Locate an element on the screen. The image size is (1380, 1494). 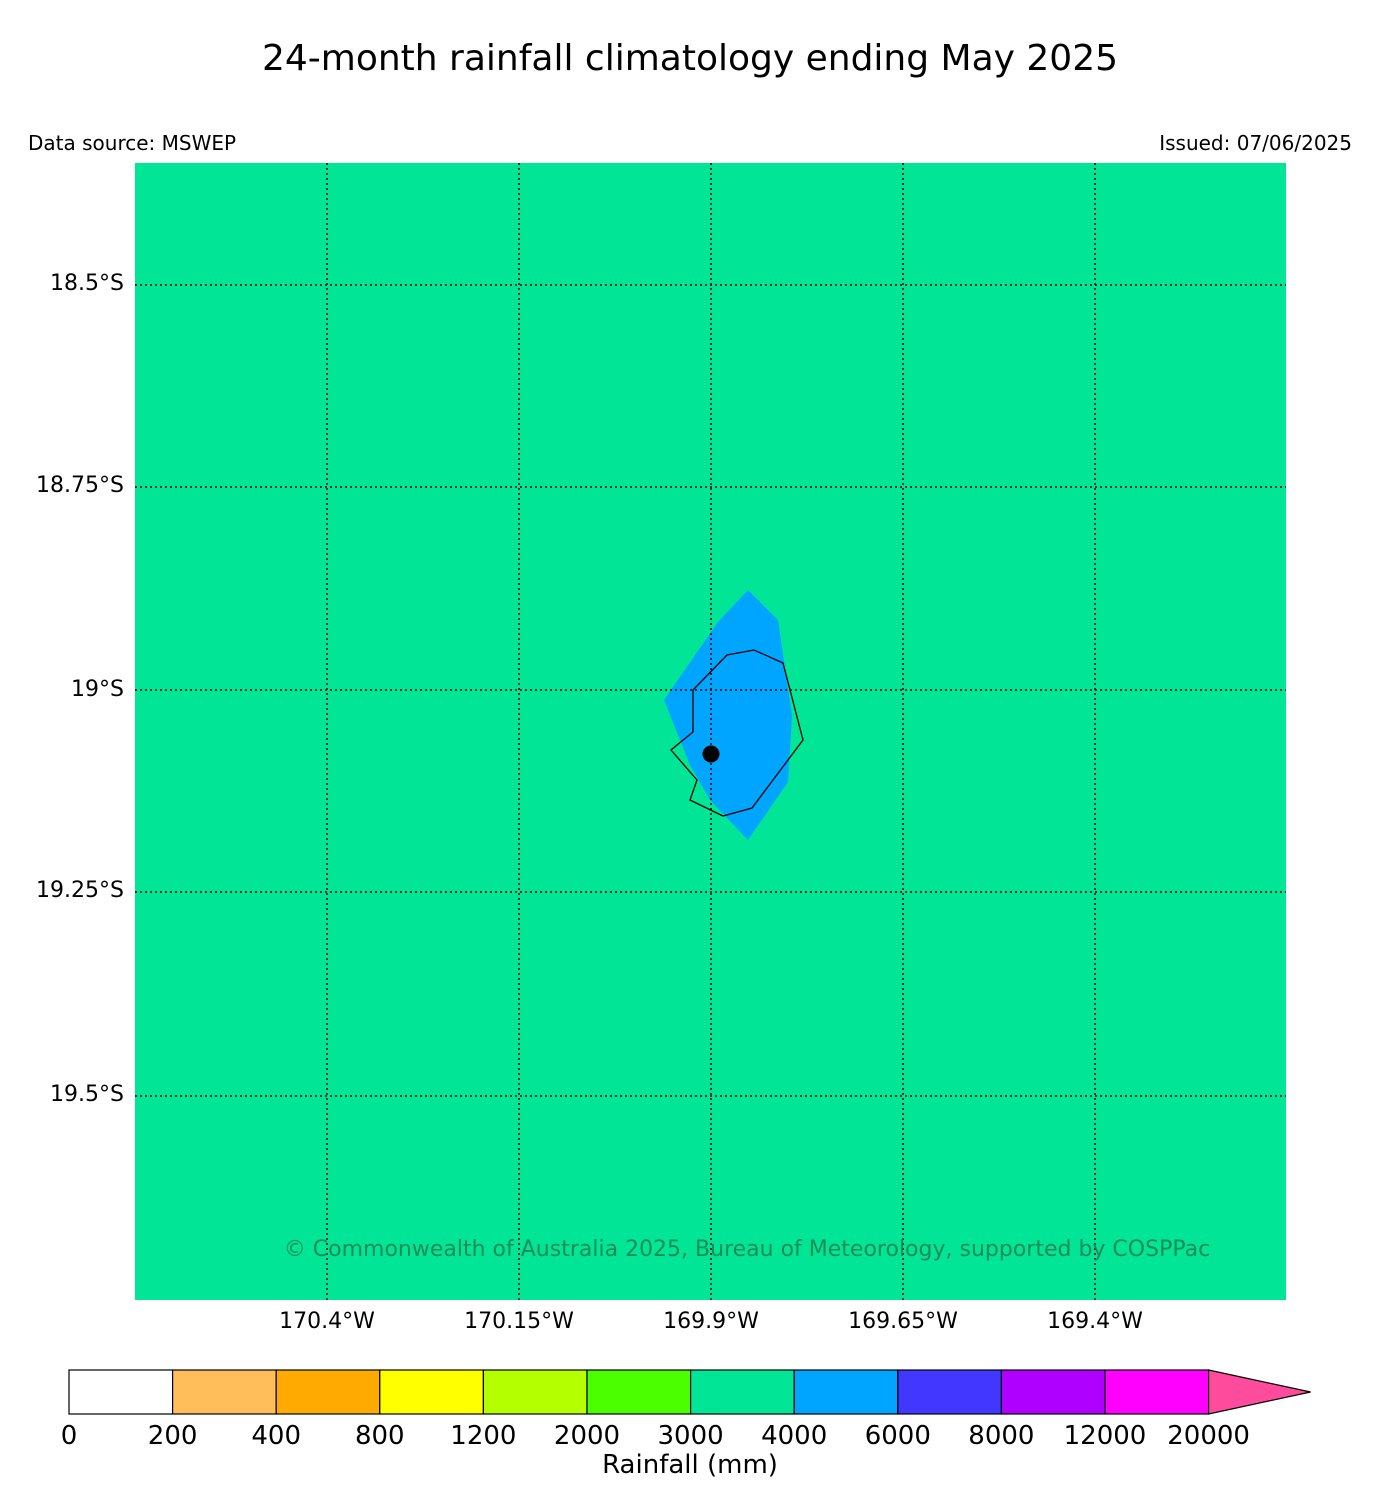
colorbar-tick-label: 2000 is located at coordinates (587, 1436).